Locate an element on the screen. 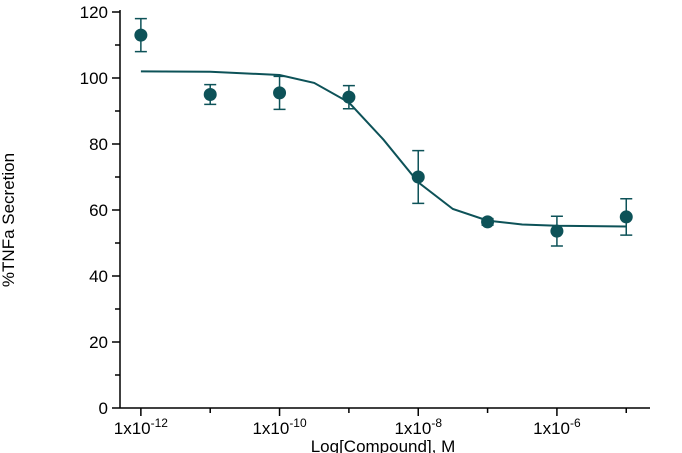 The image size is (682, 453). y-tick-label: 20 is located at coordinates (98, 342).